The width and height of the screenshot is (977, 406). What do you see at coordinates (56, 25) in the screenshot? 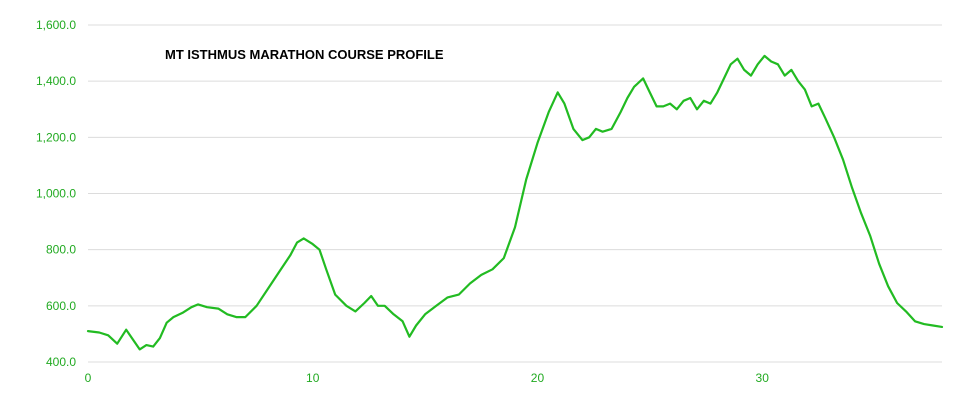
I see `y-tick-label: 1,600.0` at bounding box center [56, 25].